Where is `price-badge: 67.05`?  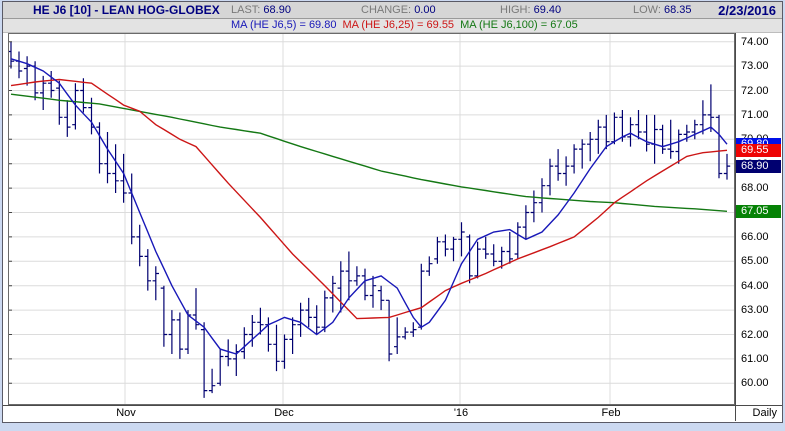
price-badge: 67.05 is located at coordinates (758, 211).